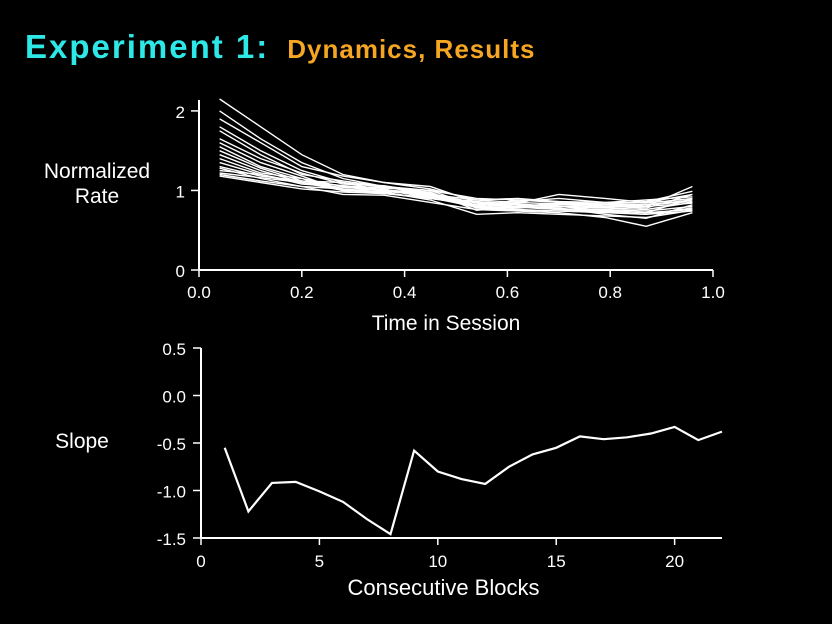 This screenshot has height=624, width=832. Describe the element at coordinates (444, 587) in the screenshot. I see `bottom-x-axis-title: Consecutive Blocks` at that location.